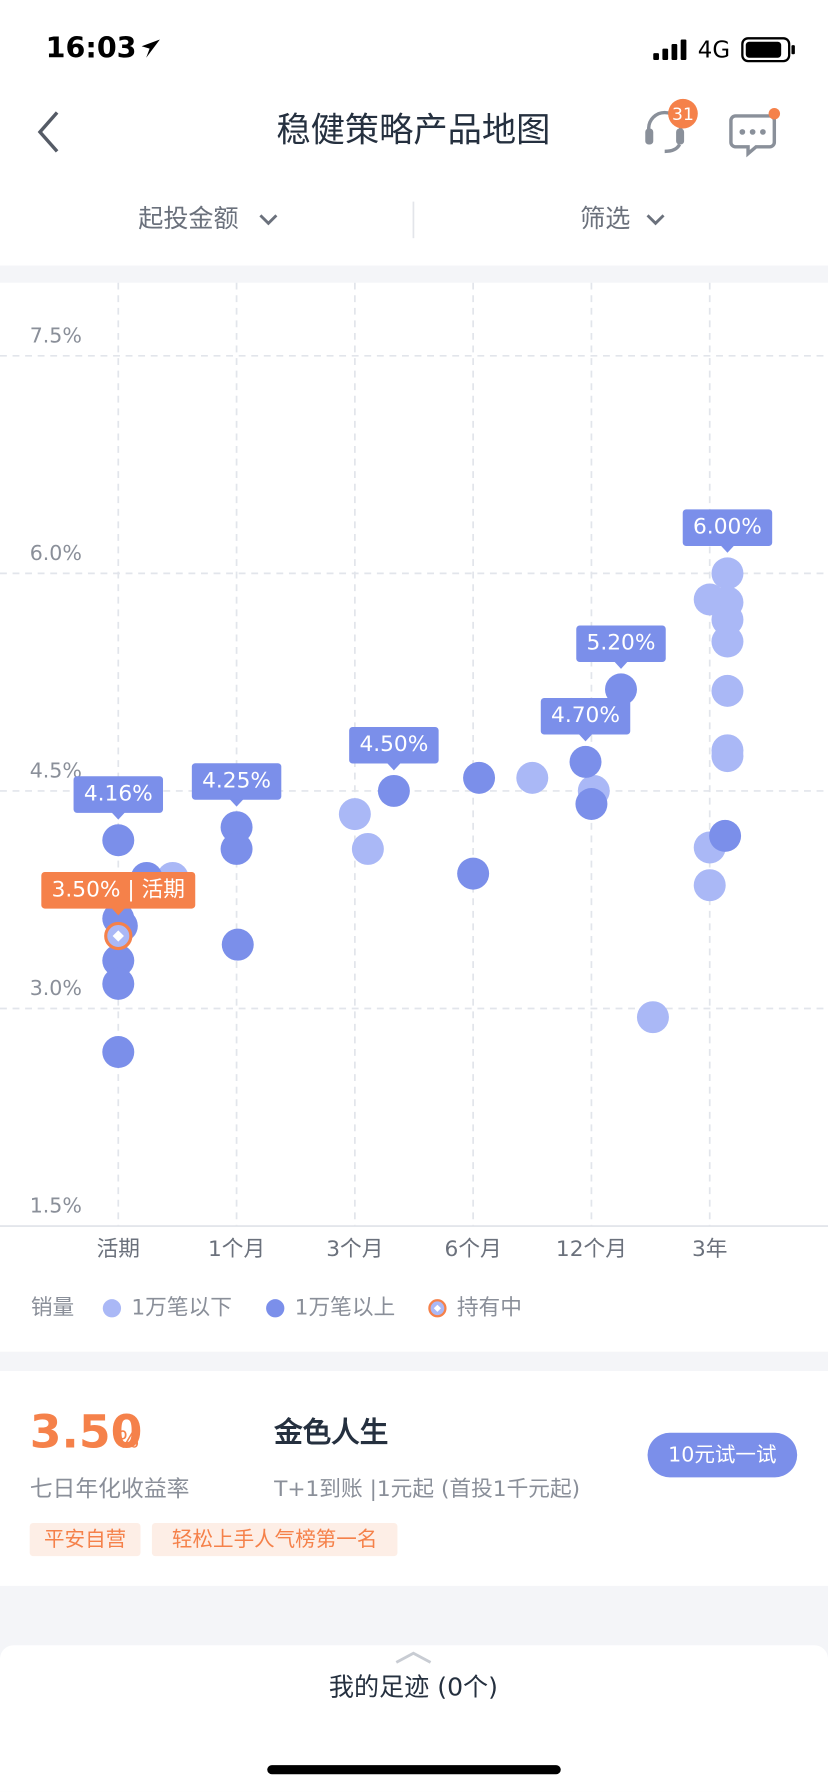 The image size is (828, 1792). I want to click on x-tick-label: 12个月, so click(591, 1249).